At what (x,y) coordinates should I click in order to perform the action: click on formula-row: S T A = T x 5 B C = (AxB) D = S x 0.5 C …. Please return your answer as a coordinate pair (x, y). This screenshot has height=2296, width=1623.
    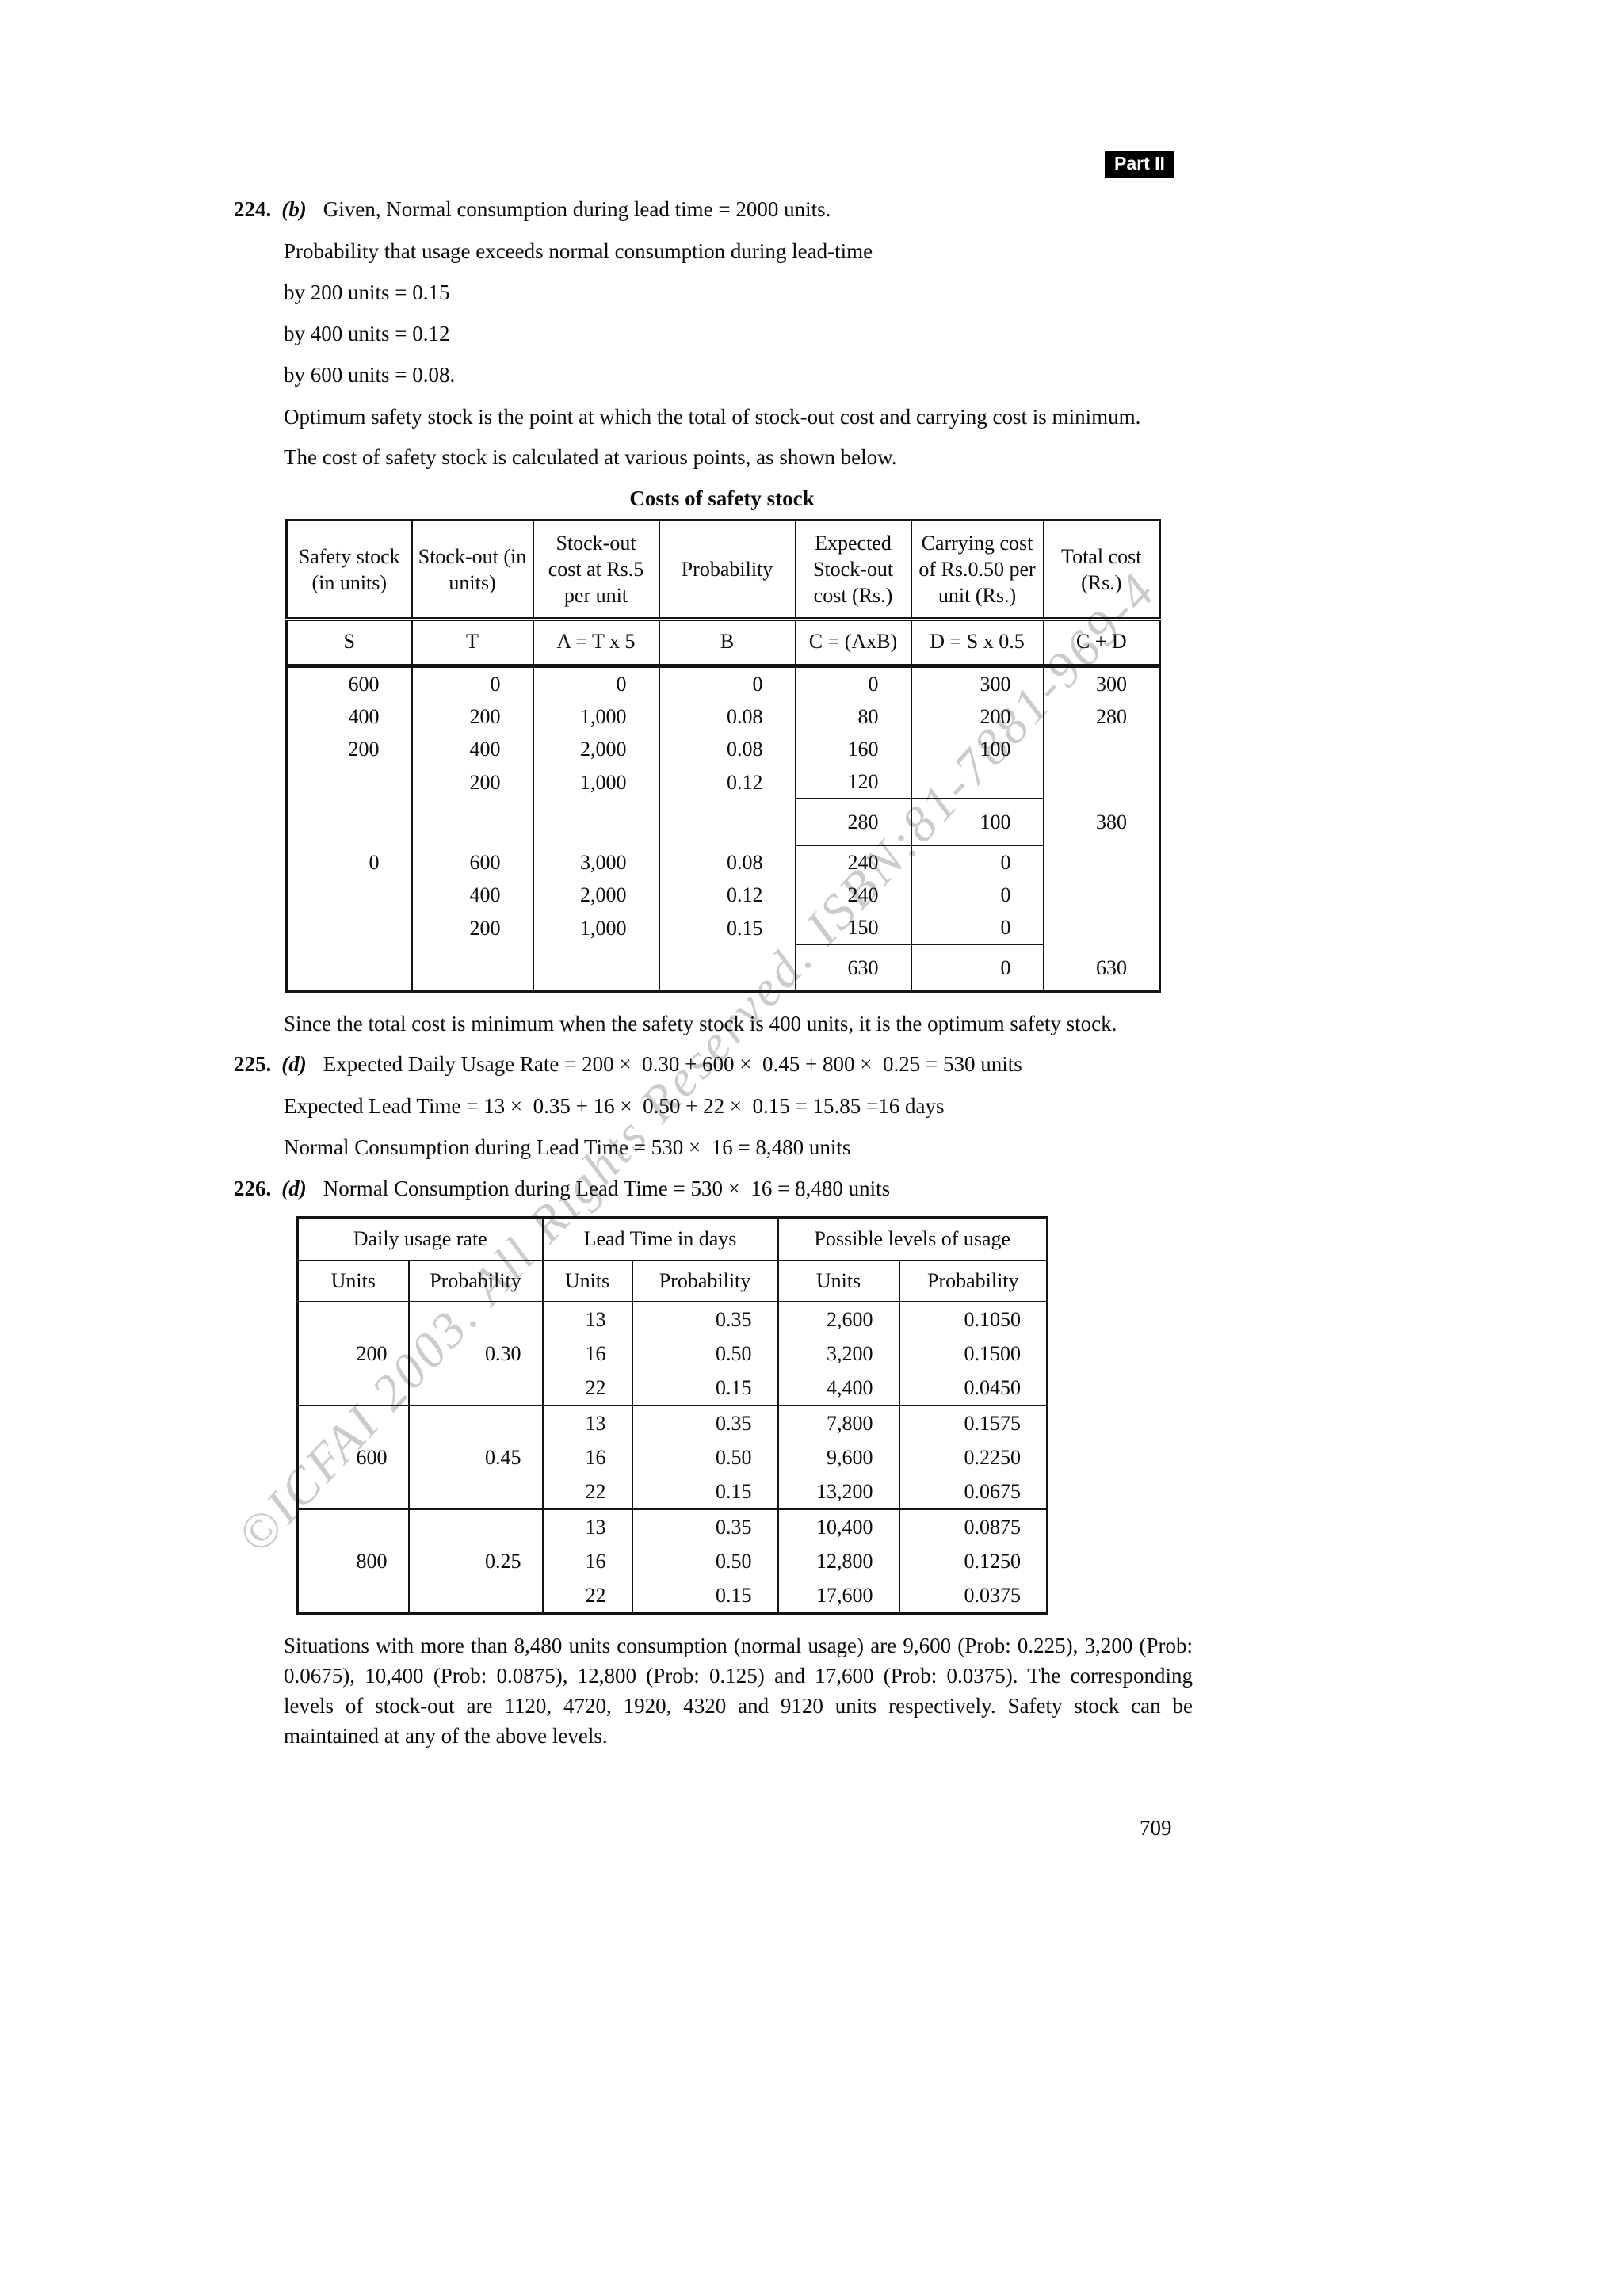
    Looking at the image, I should click on (723, 643).